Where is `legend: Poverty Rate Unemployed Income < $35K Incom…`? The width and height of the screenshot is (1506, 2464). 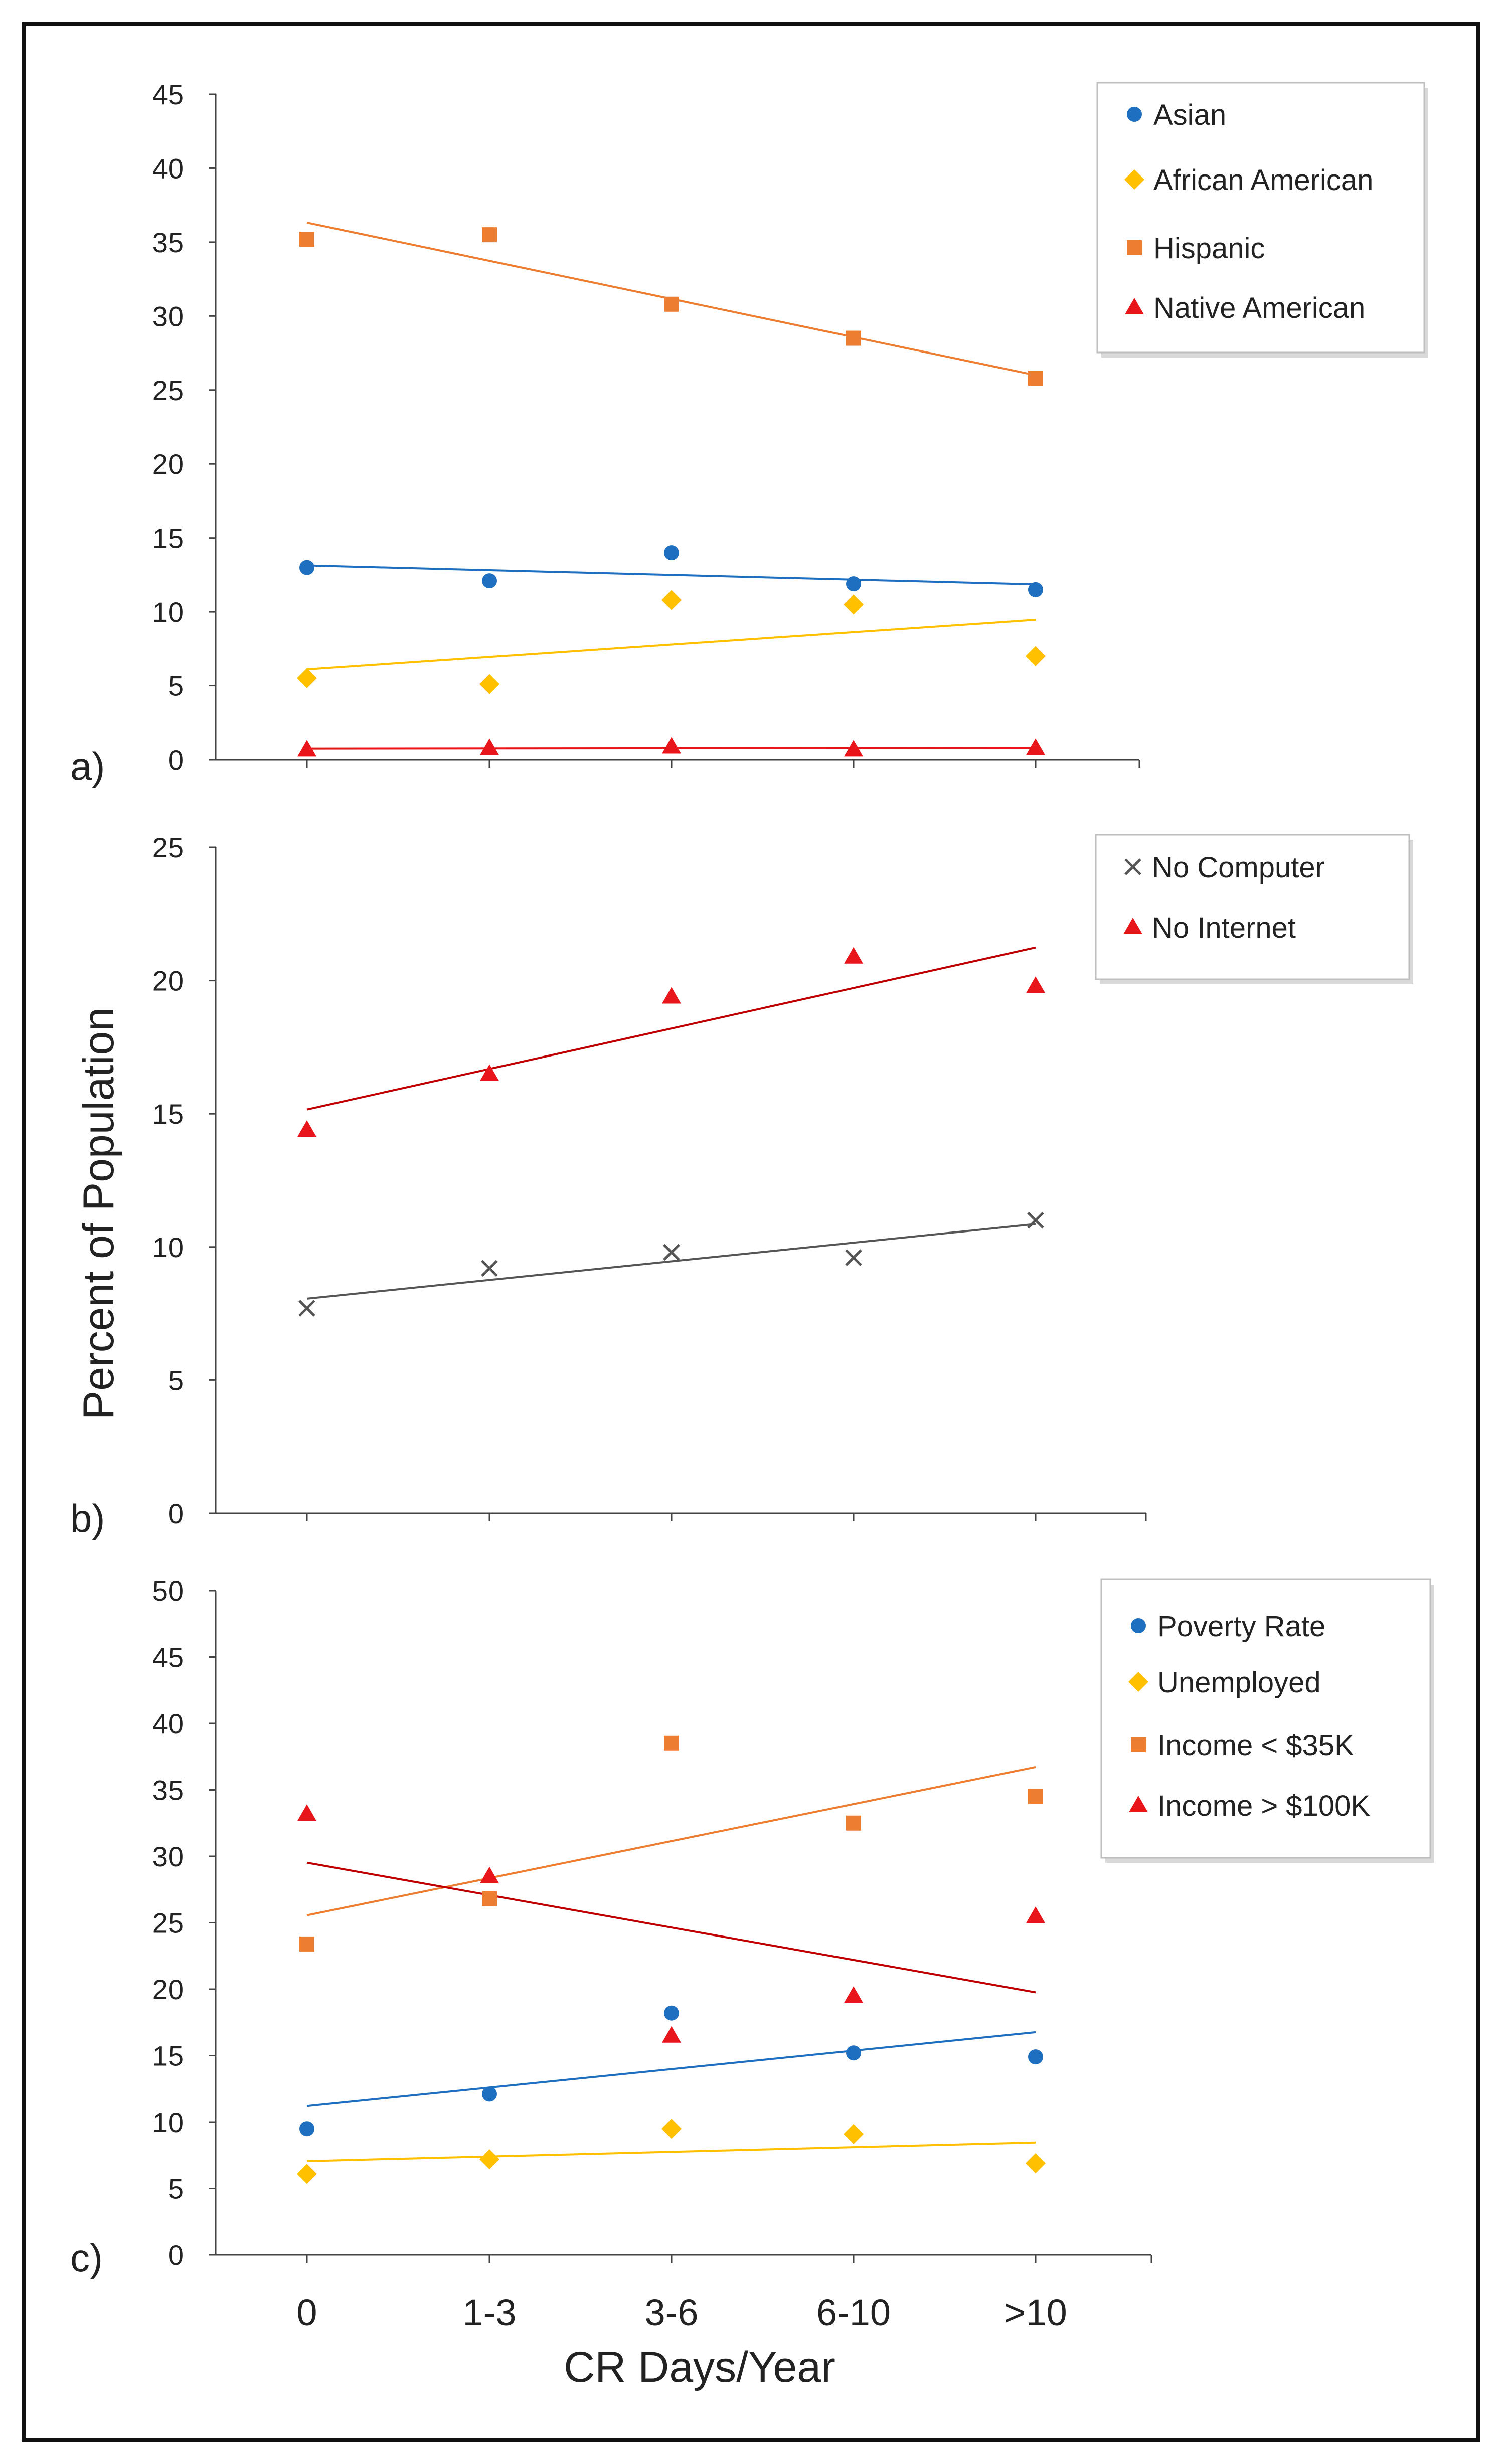 legend: Poverty Rate Unemployed Income < $35K Incom… is located at coordinates (1267, 1721).